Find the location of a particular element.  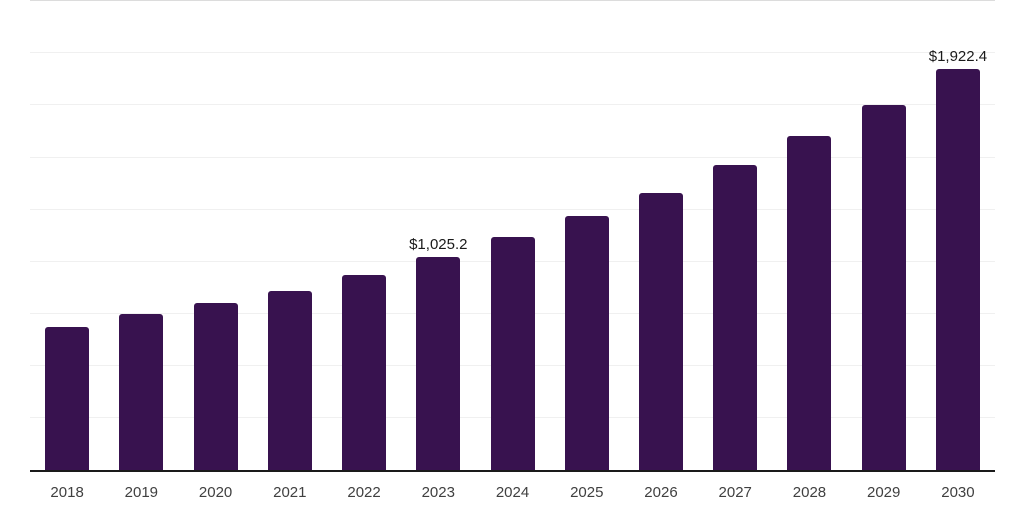

bar-slot-2020 is located at coordinates (215, 236).